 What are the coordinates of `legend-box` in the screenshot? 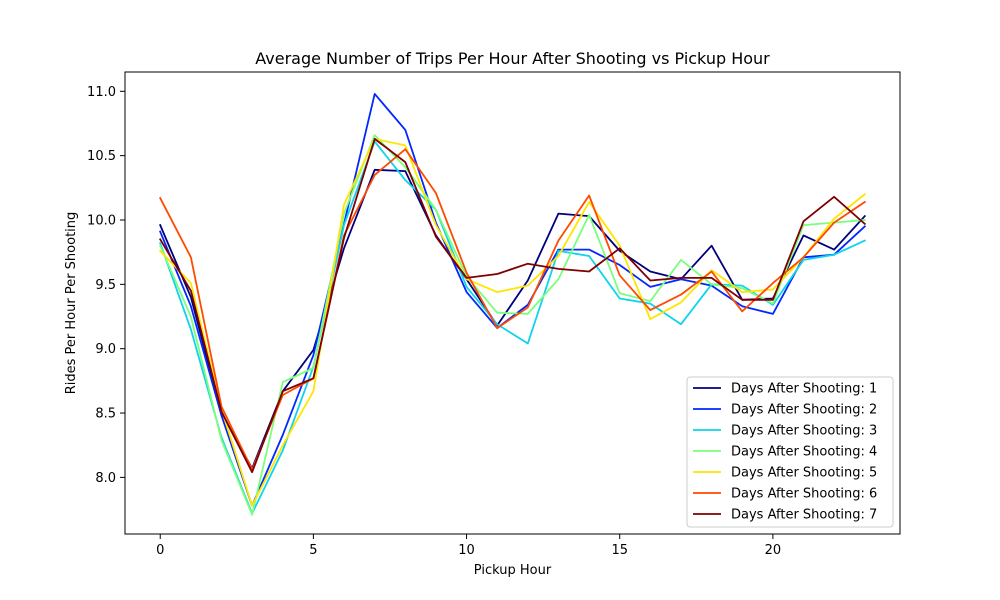 It's located at (790, 452).